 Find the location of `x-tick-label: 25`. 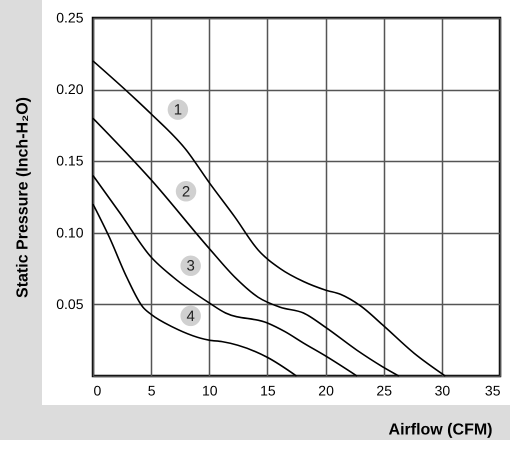

x-tick-label: 25 is located at coordinates (384, 390).